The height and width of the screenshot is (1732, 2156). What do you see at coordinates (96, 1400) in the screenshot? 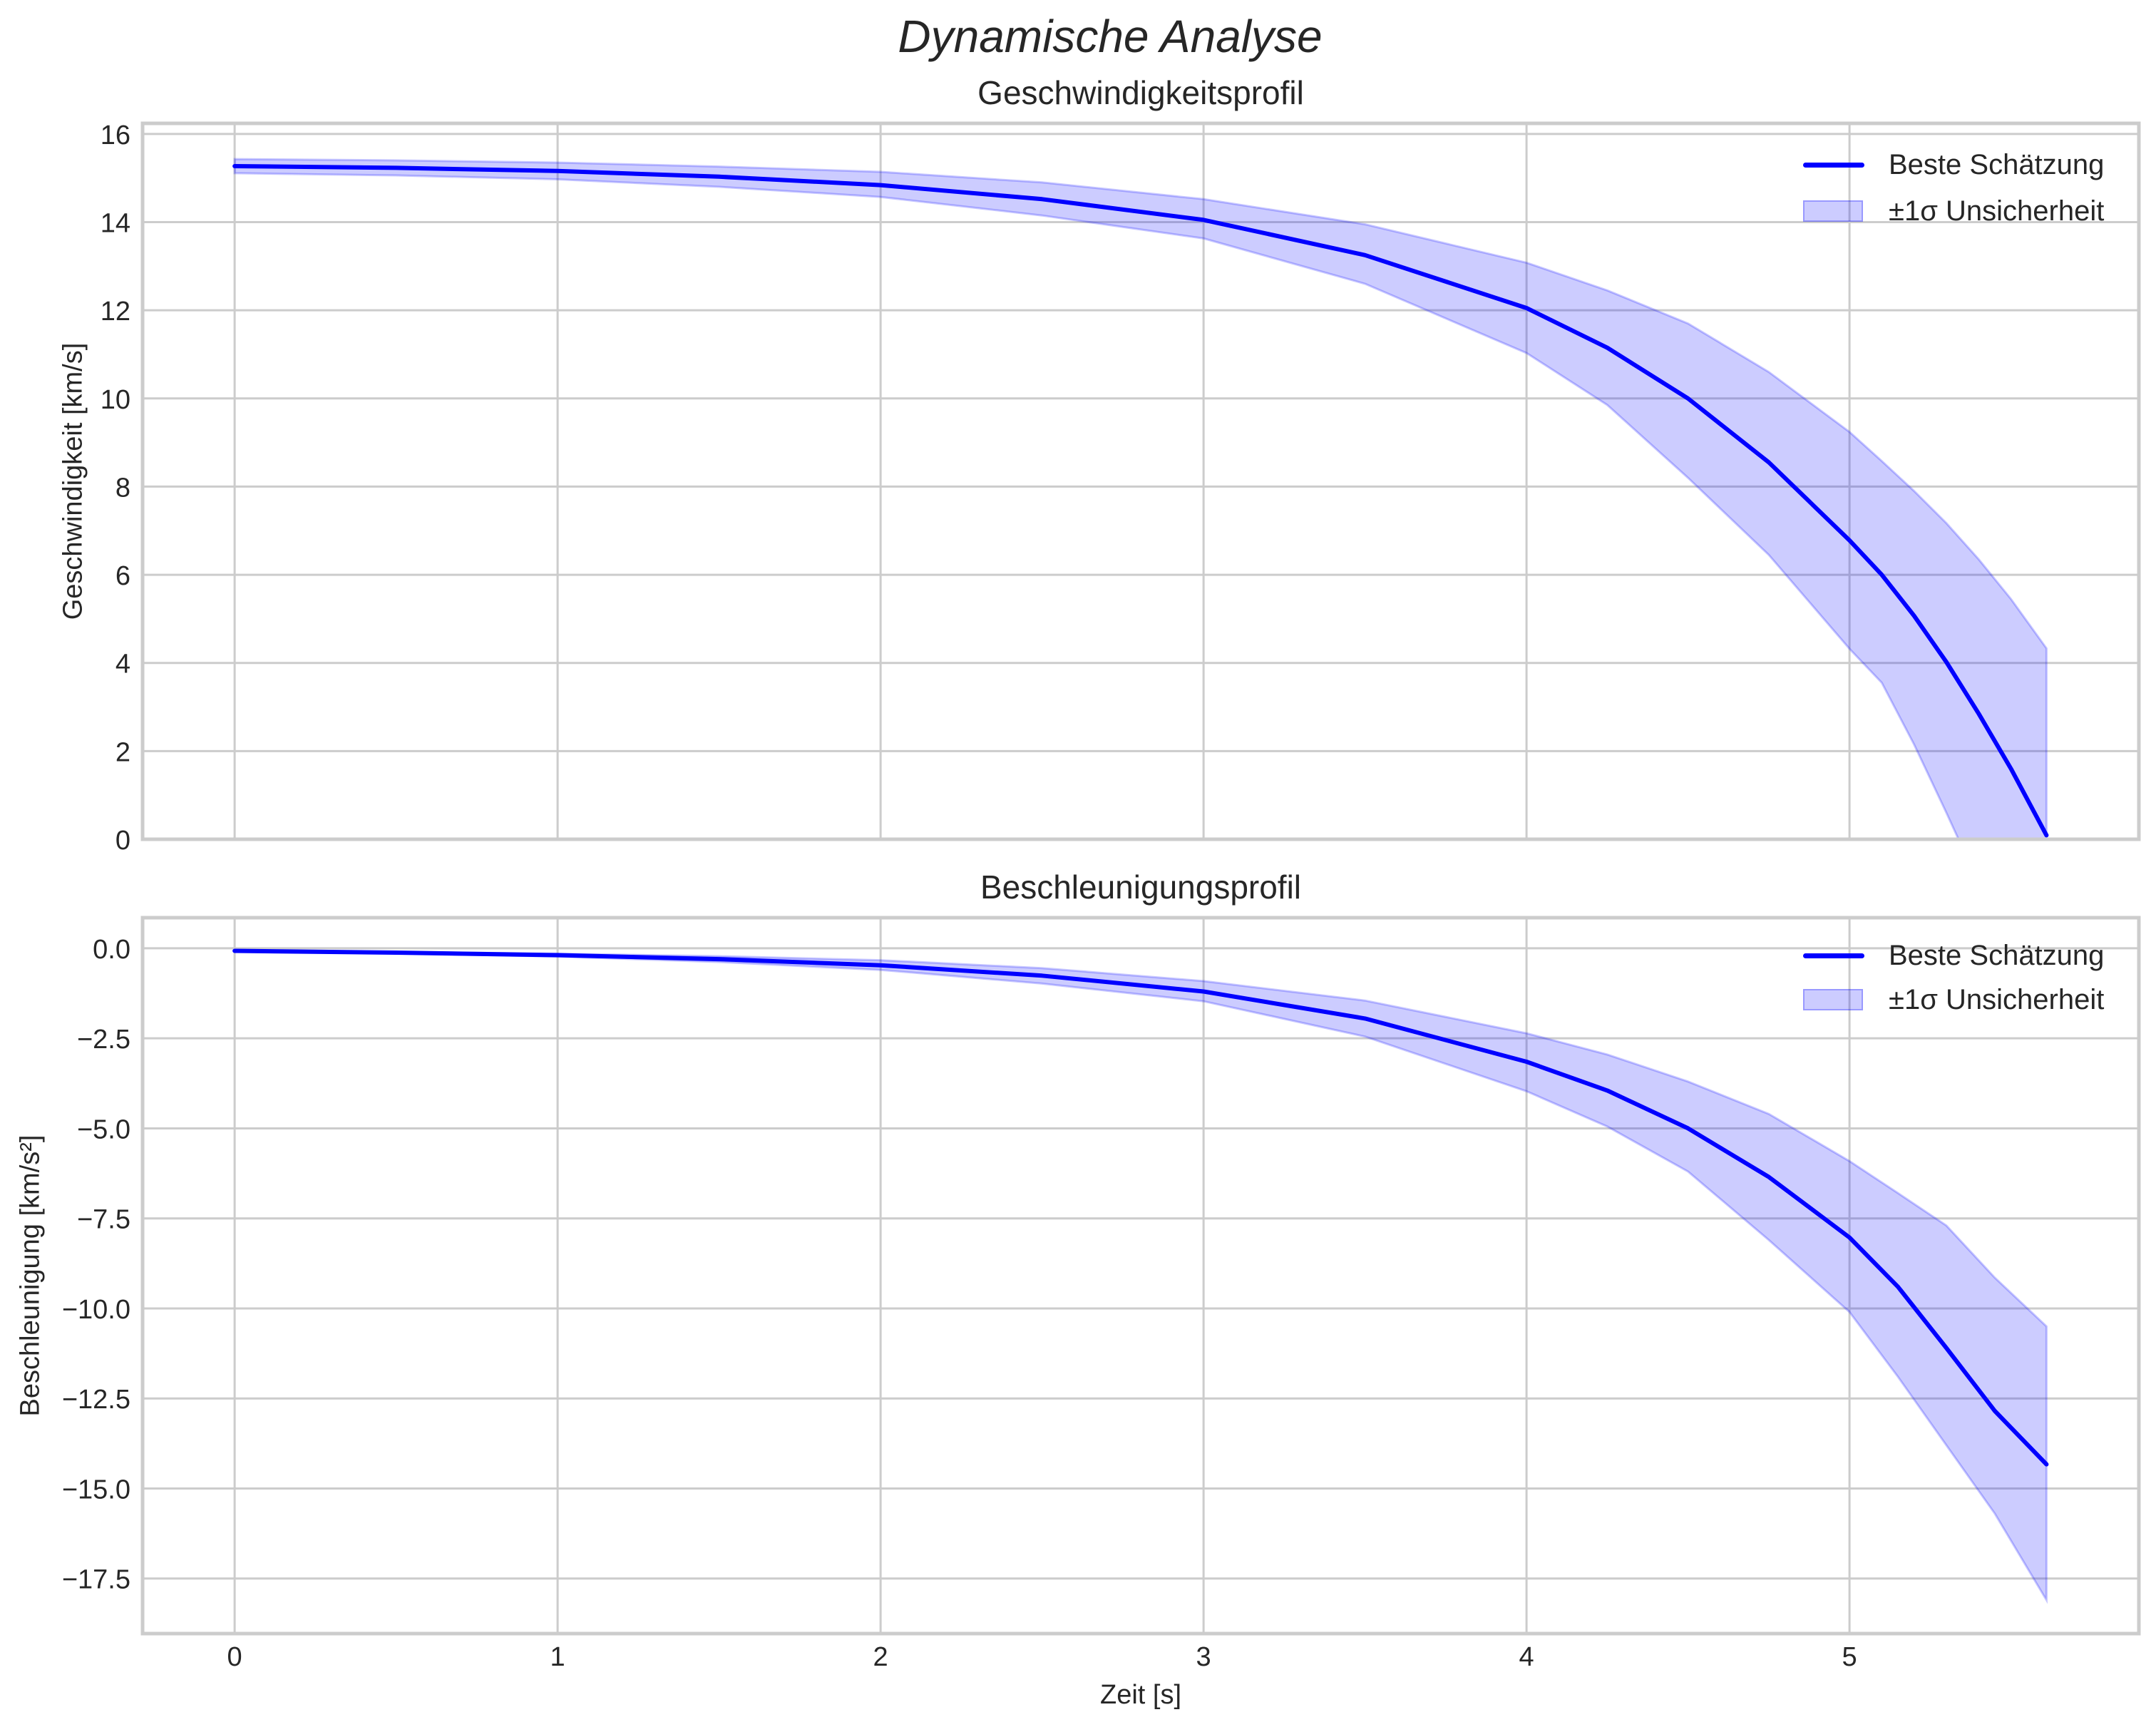
I see `y-tick-label: −12.5` at bounding box center [96, 1400].